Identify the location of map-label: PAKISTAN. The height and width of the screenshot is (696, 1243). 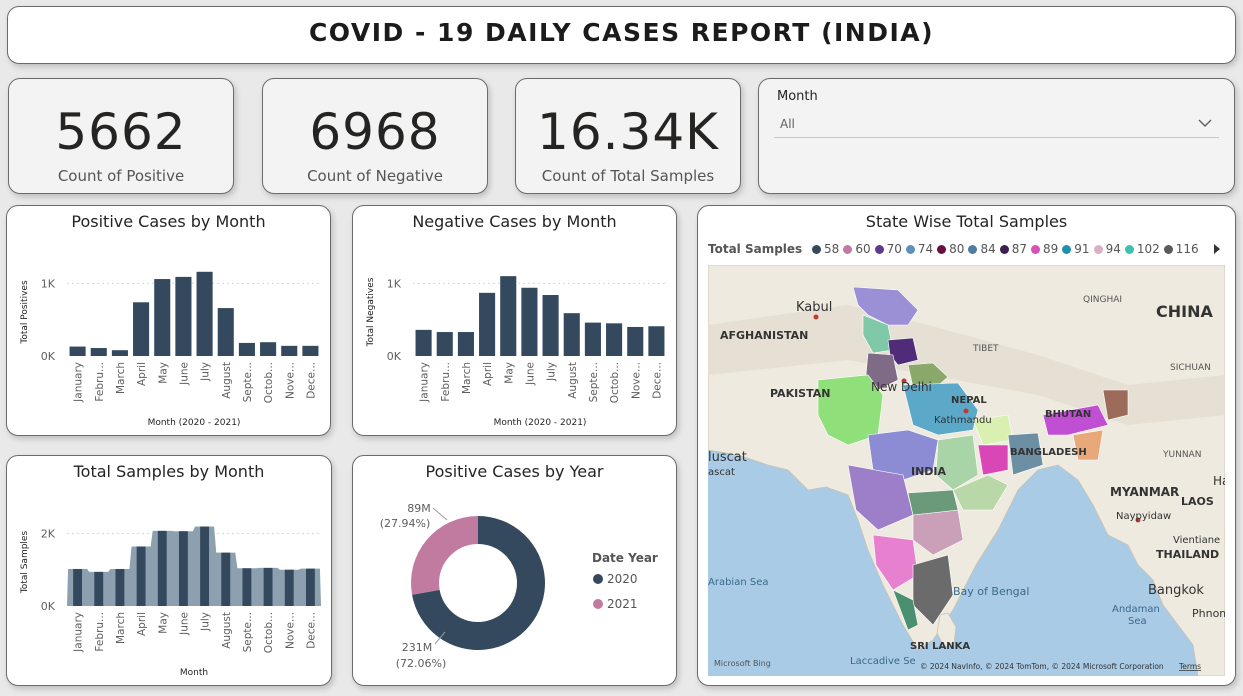
(800, 393).